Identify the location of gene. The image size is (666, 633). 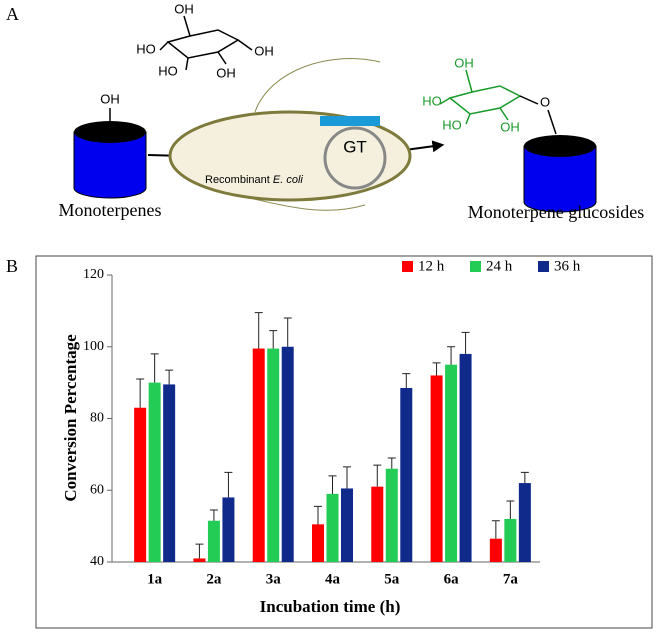
(350, 121).